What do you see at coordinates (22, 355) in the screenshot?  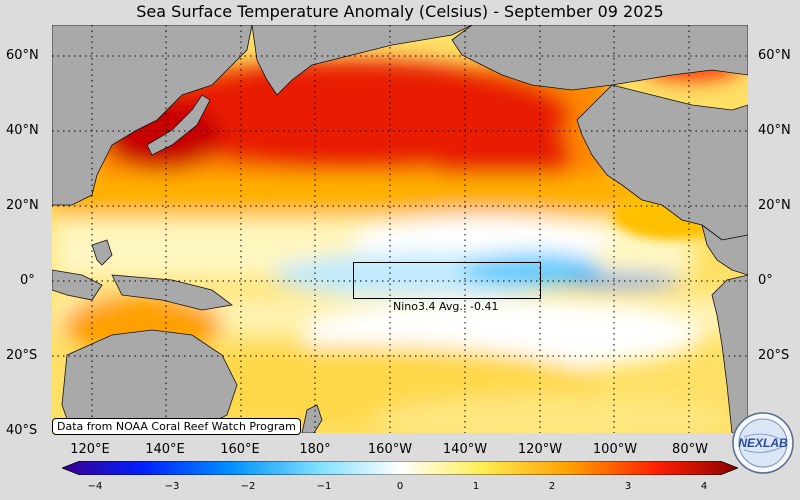 I see `lat-label-left: 20°S` at bounding box center [22, 355].